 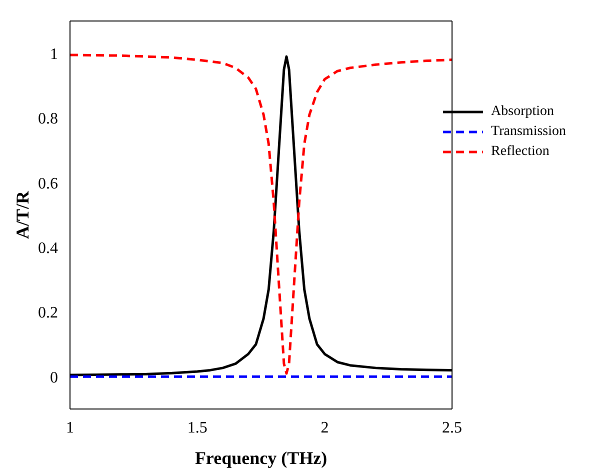 What do you see at coordinates (48, 183) in the screenshot?
I see `y-tick-label: 0.6` at bounding box center [48, 183].